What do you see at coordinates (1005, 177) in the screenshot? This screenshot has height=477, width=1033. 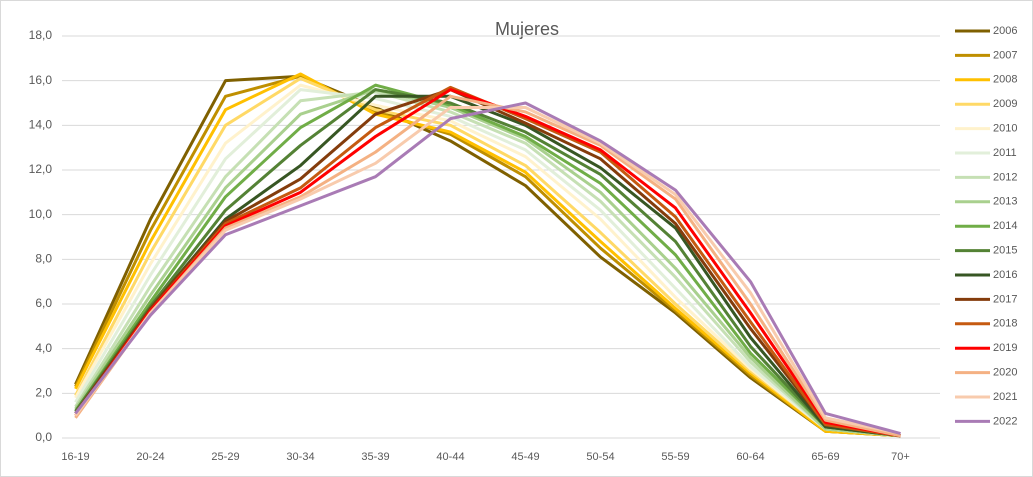 I see `legend-label: 2012` at bounding box center [1005, 177].